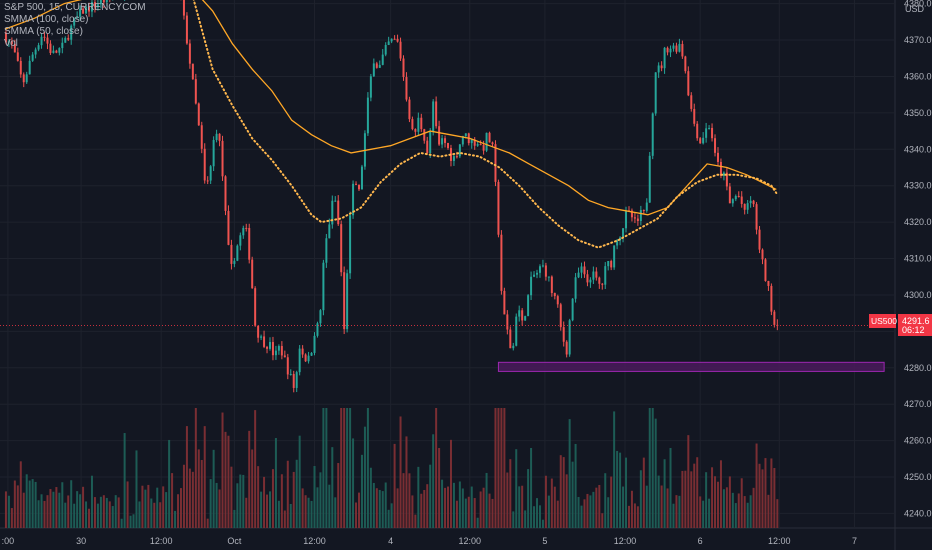 The image size is (932, 550). Describe the element at coordinates (918, 186) in the screenshot. I see `price-tick-label: 4330.0` at that location.